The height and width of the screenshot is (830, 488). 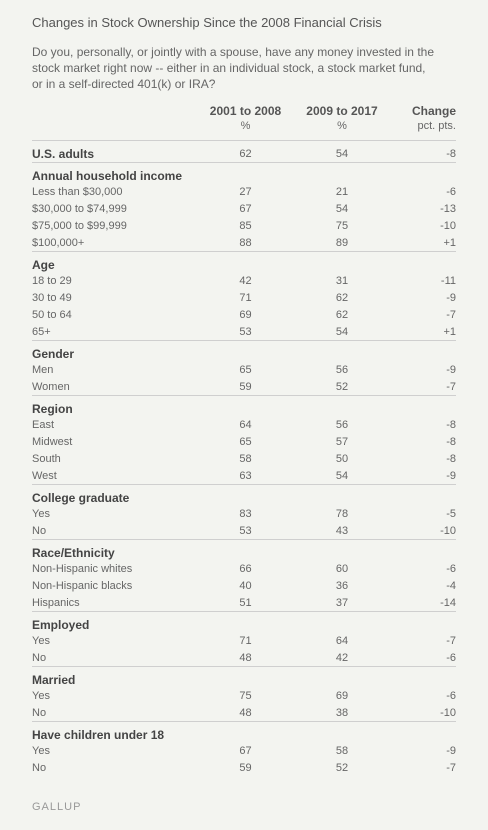 I want to click on table-row: Yes 83 78 -5, so click(x=244, y=513).